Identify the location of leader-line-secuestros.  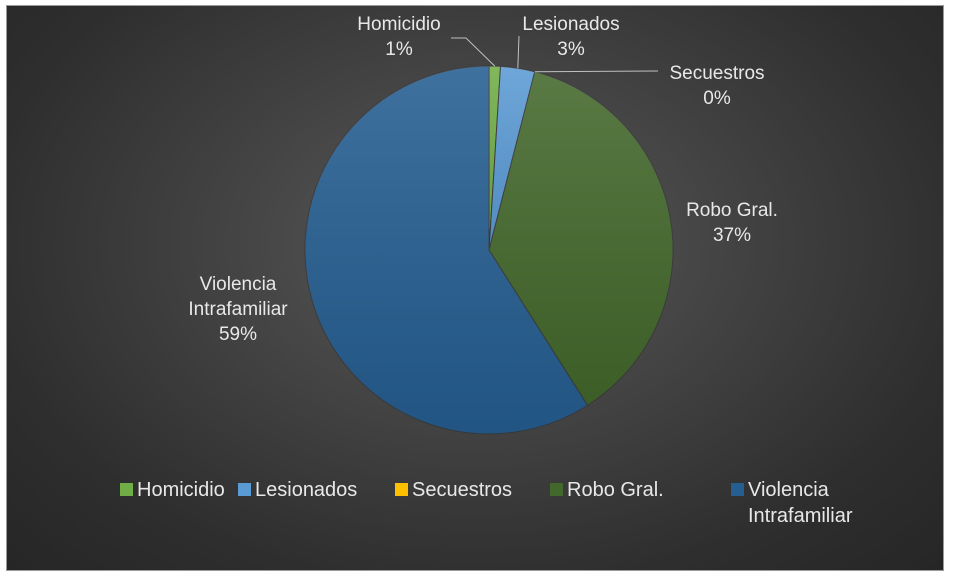
(596, 71).